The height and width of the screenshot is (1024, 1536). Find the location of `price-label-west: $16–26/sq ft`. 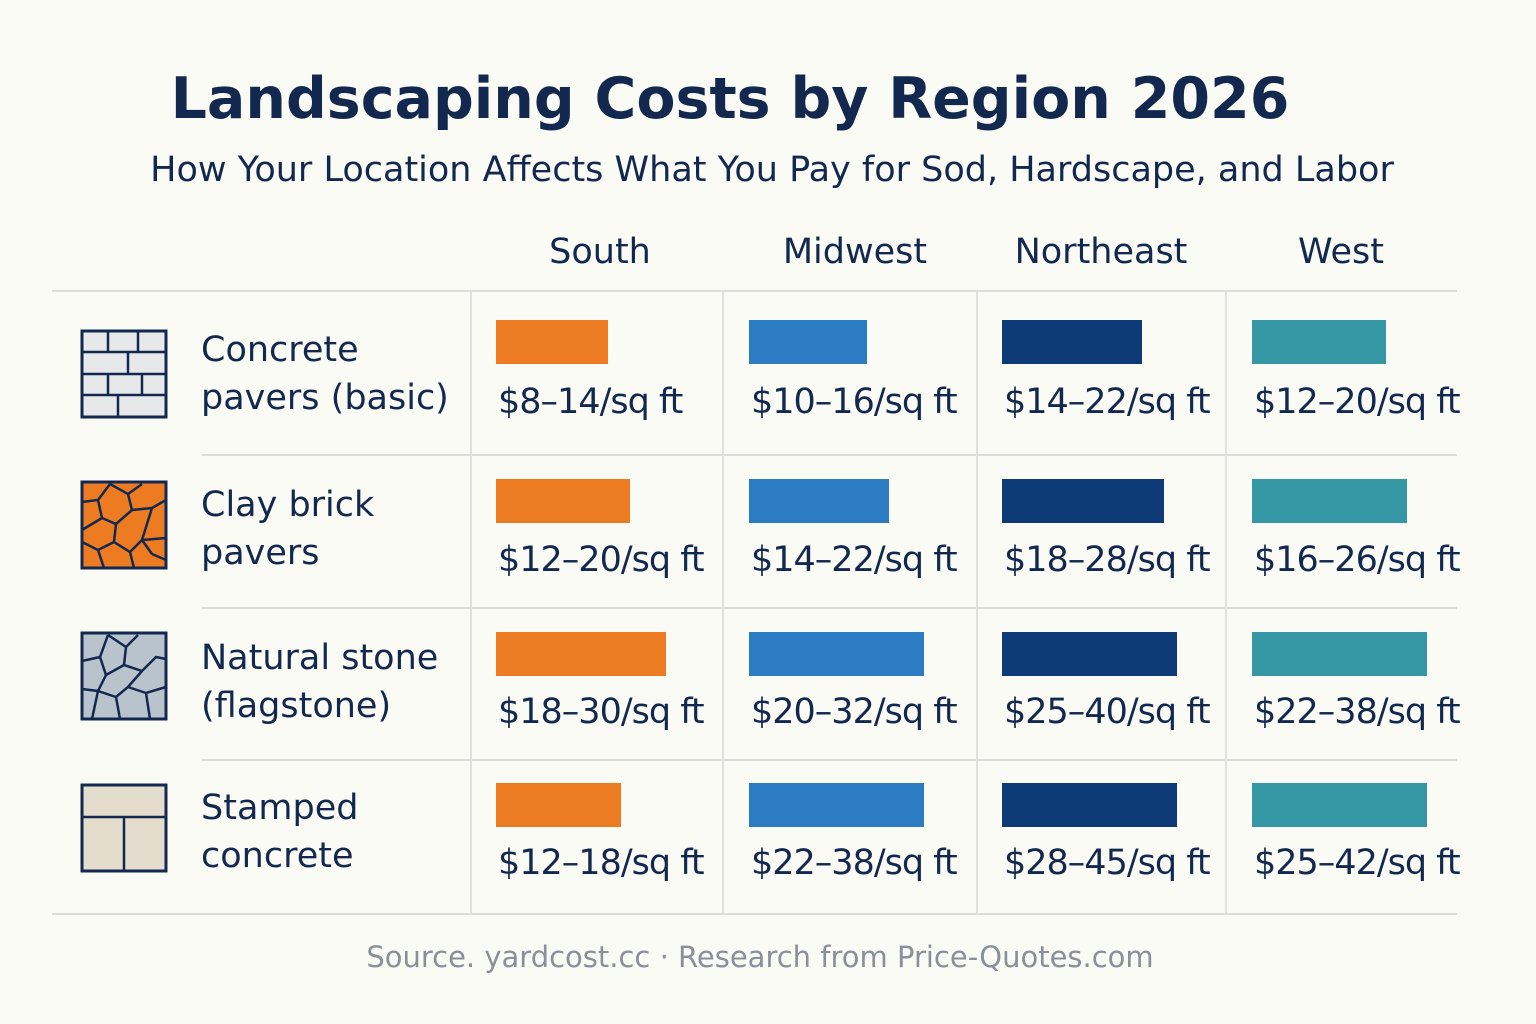

price-label-west: $16–26/sq ft is located at coordinates (1357, 560).